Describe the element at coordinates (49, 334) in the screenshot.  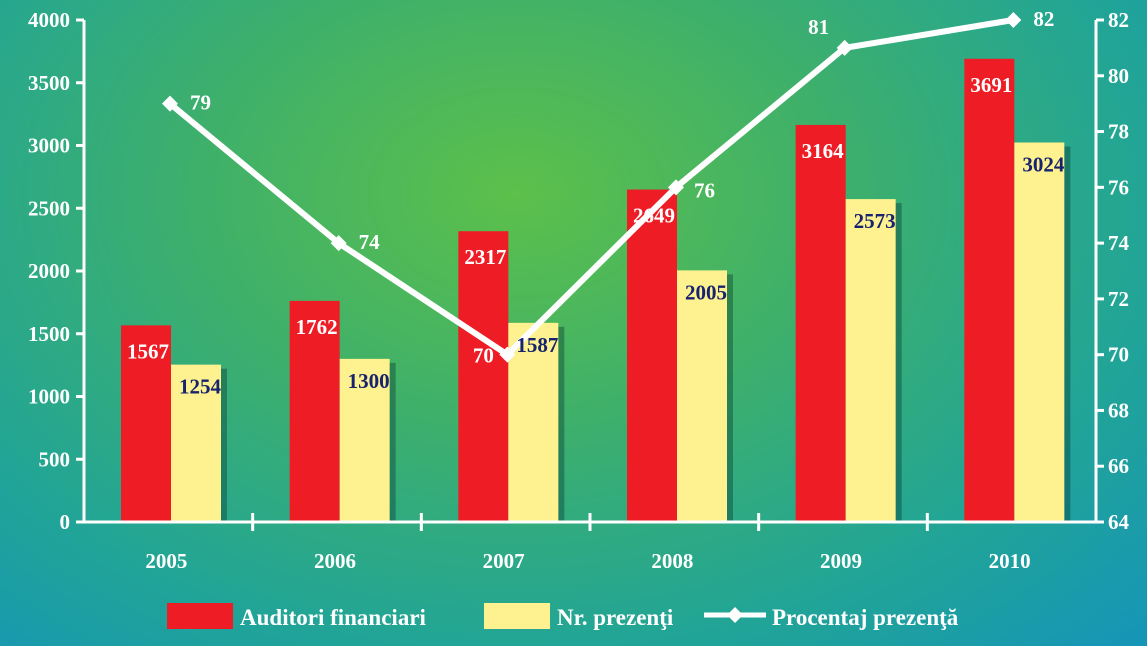
I see `y-left-tick-label: 1500` at that location.